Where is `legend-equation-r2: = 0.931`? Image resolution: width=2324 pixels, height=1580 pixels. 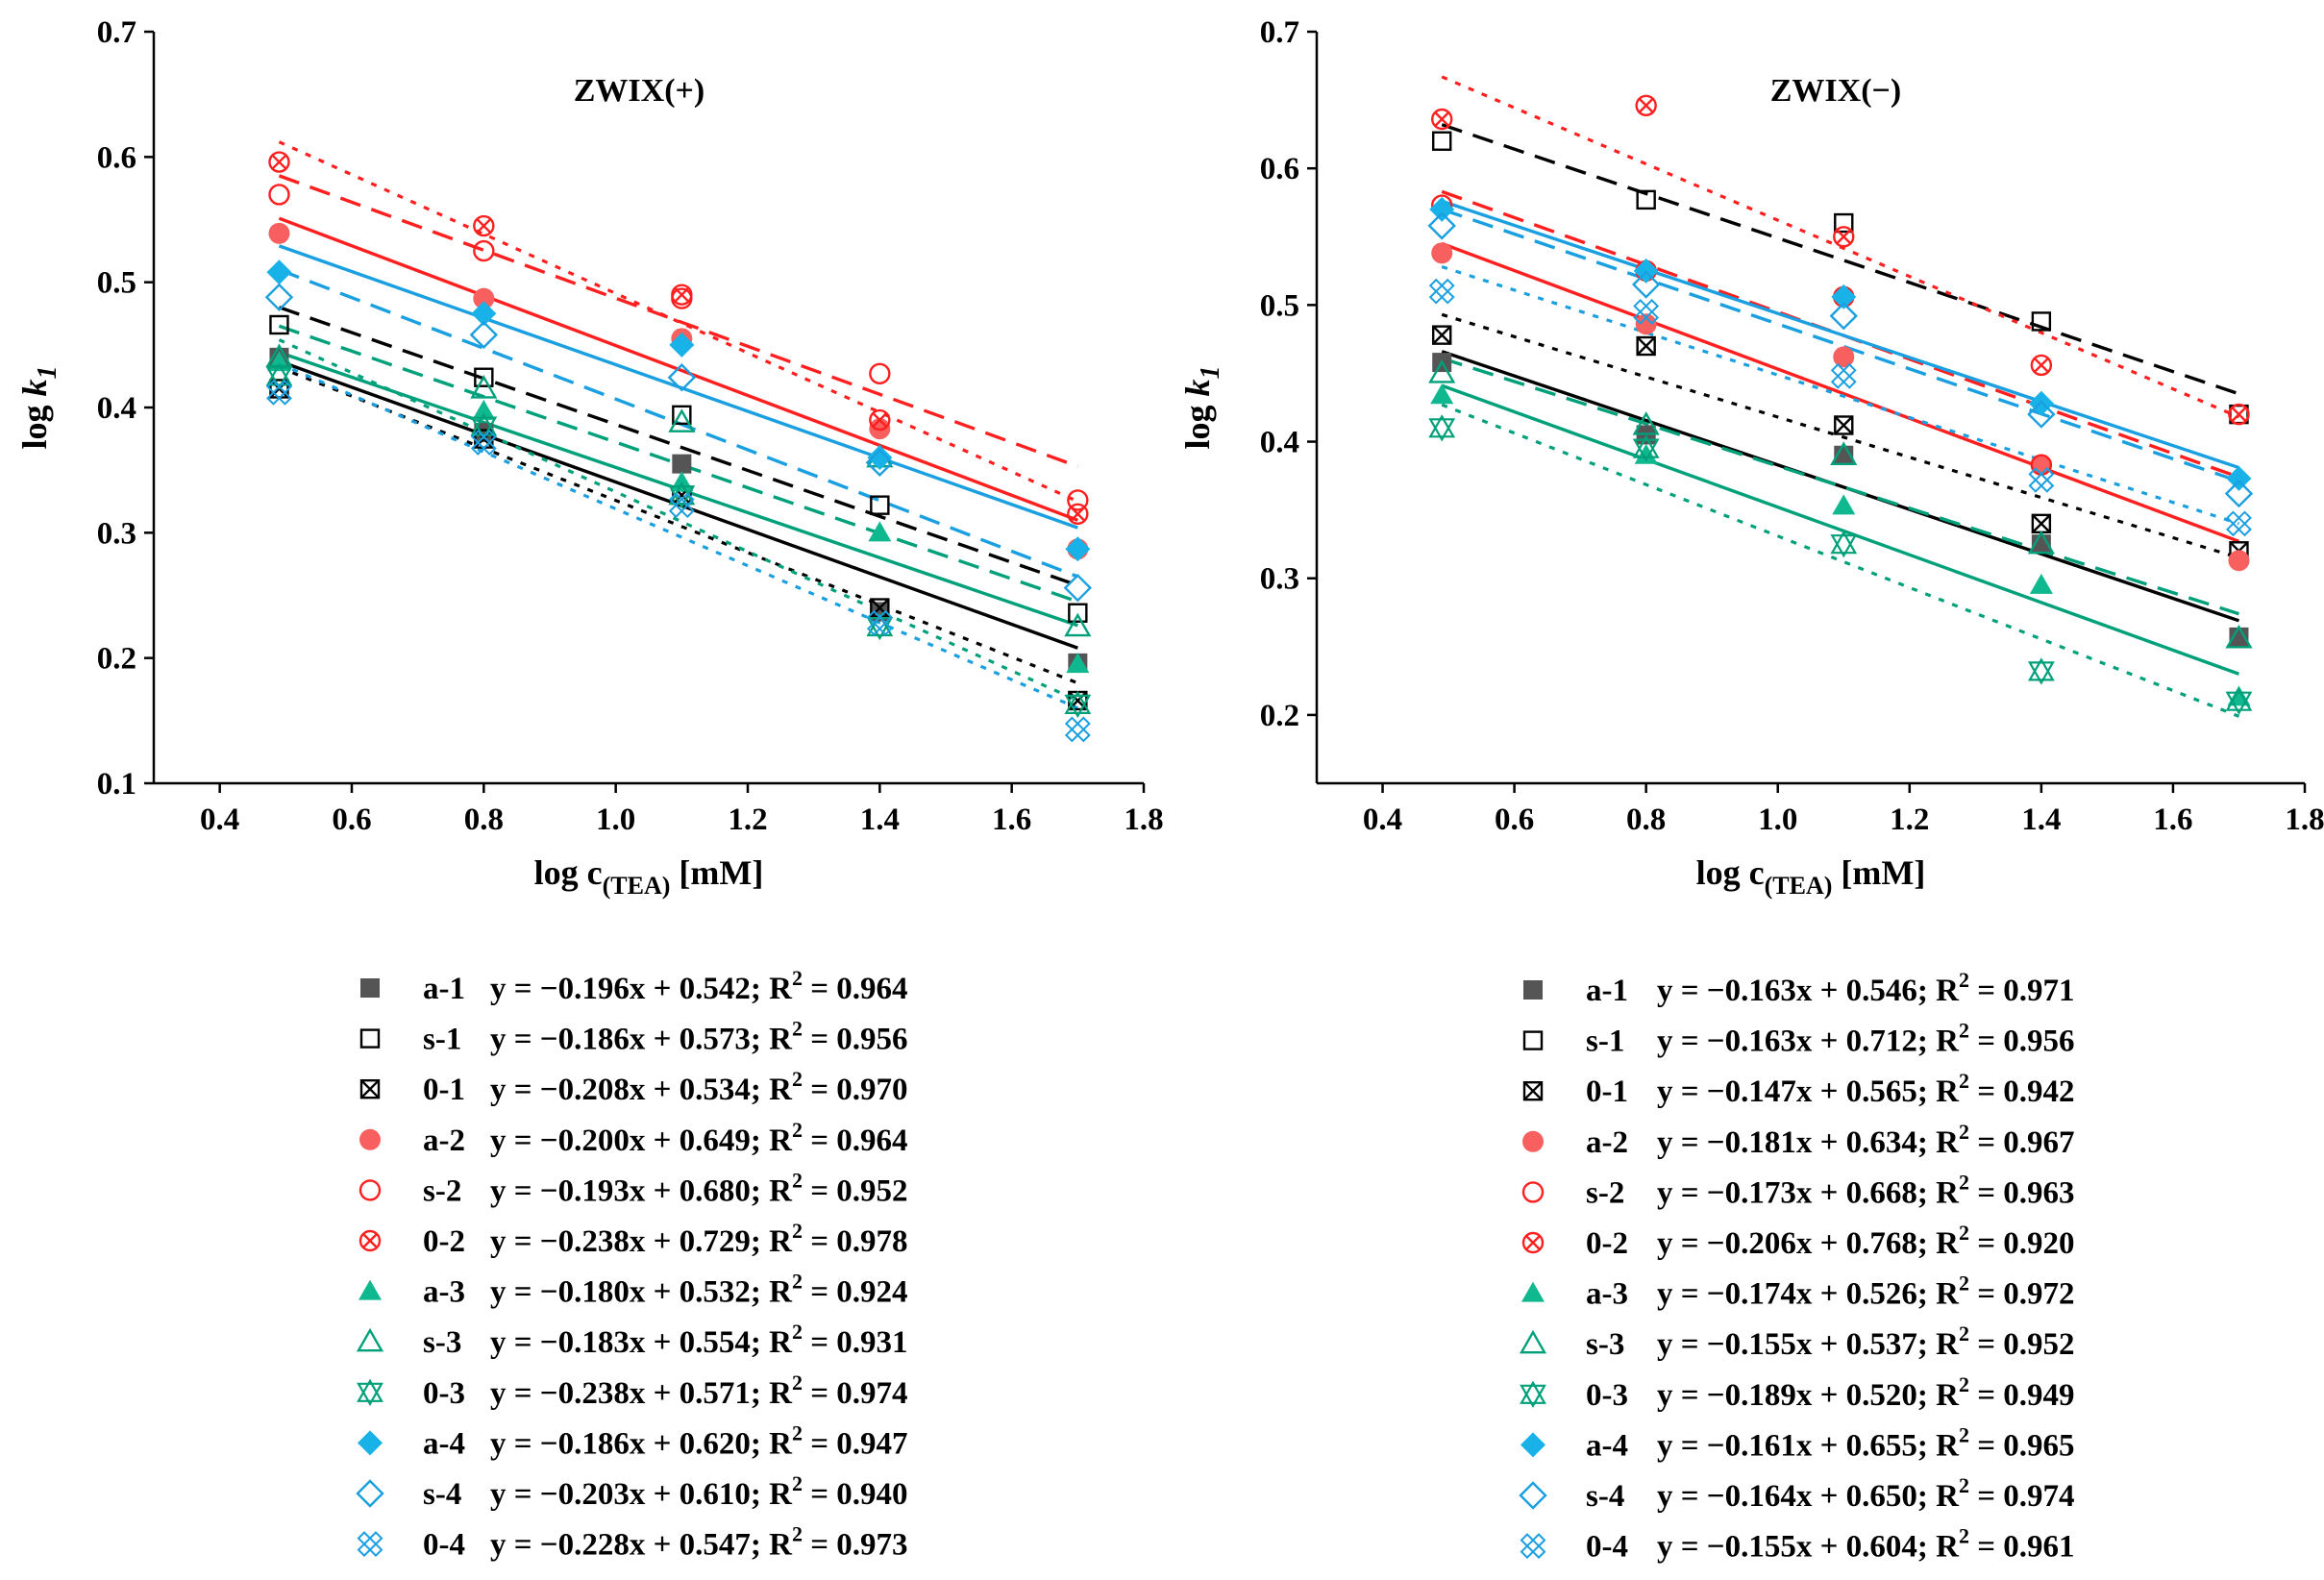 legend-equation-r2: = 0.931 is located at coordinates (855, 1342).